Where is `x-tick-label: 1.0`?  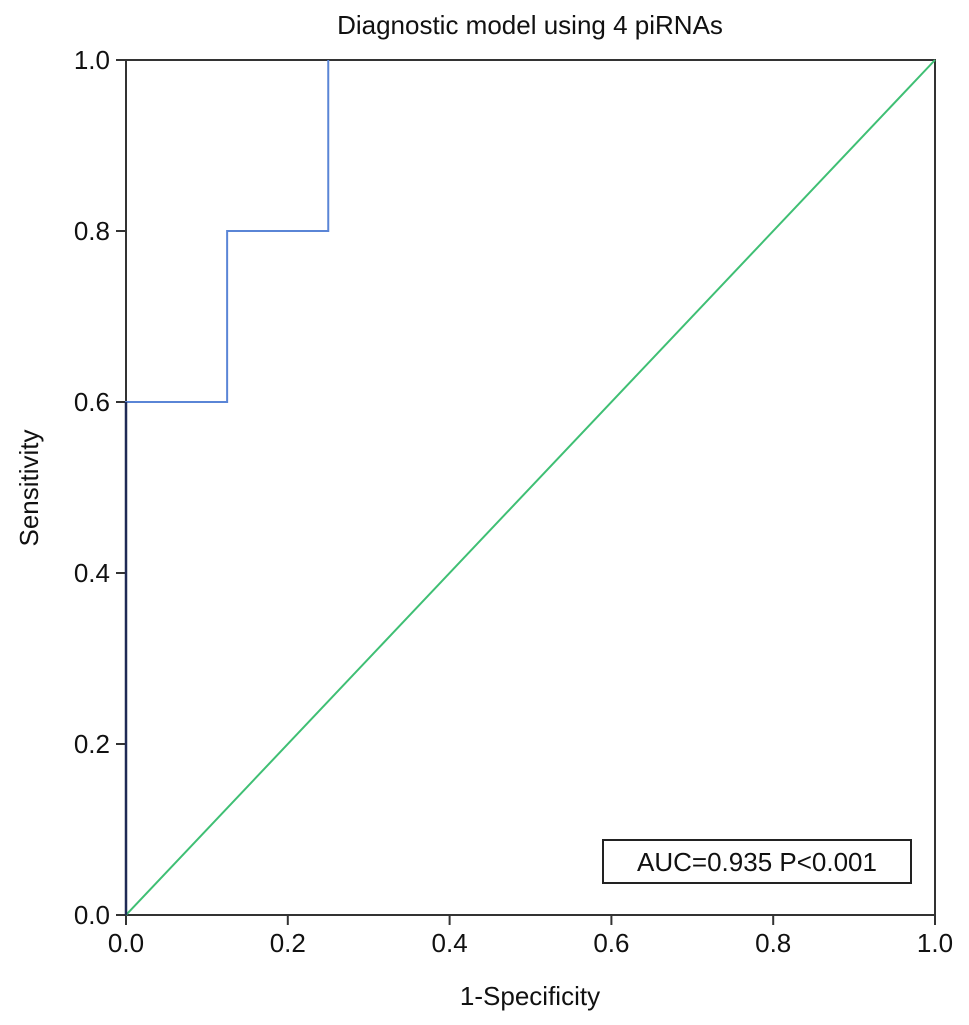
x-tick-label: 1.0 is located at coordinates (935, 943).